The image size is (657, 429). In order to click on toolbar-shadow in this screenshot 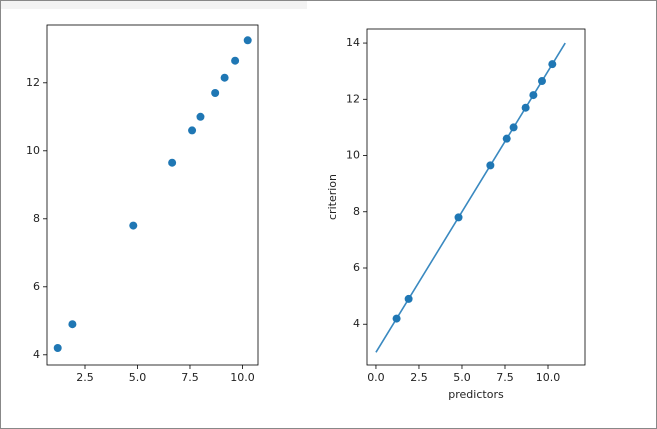, I will do `click(154, 5)`.